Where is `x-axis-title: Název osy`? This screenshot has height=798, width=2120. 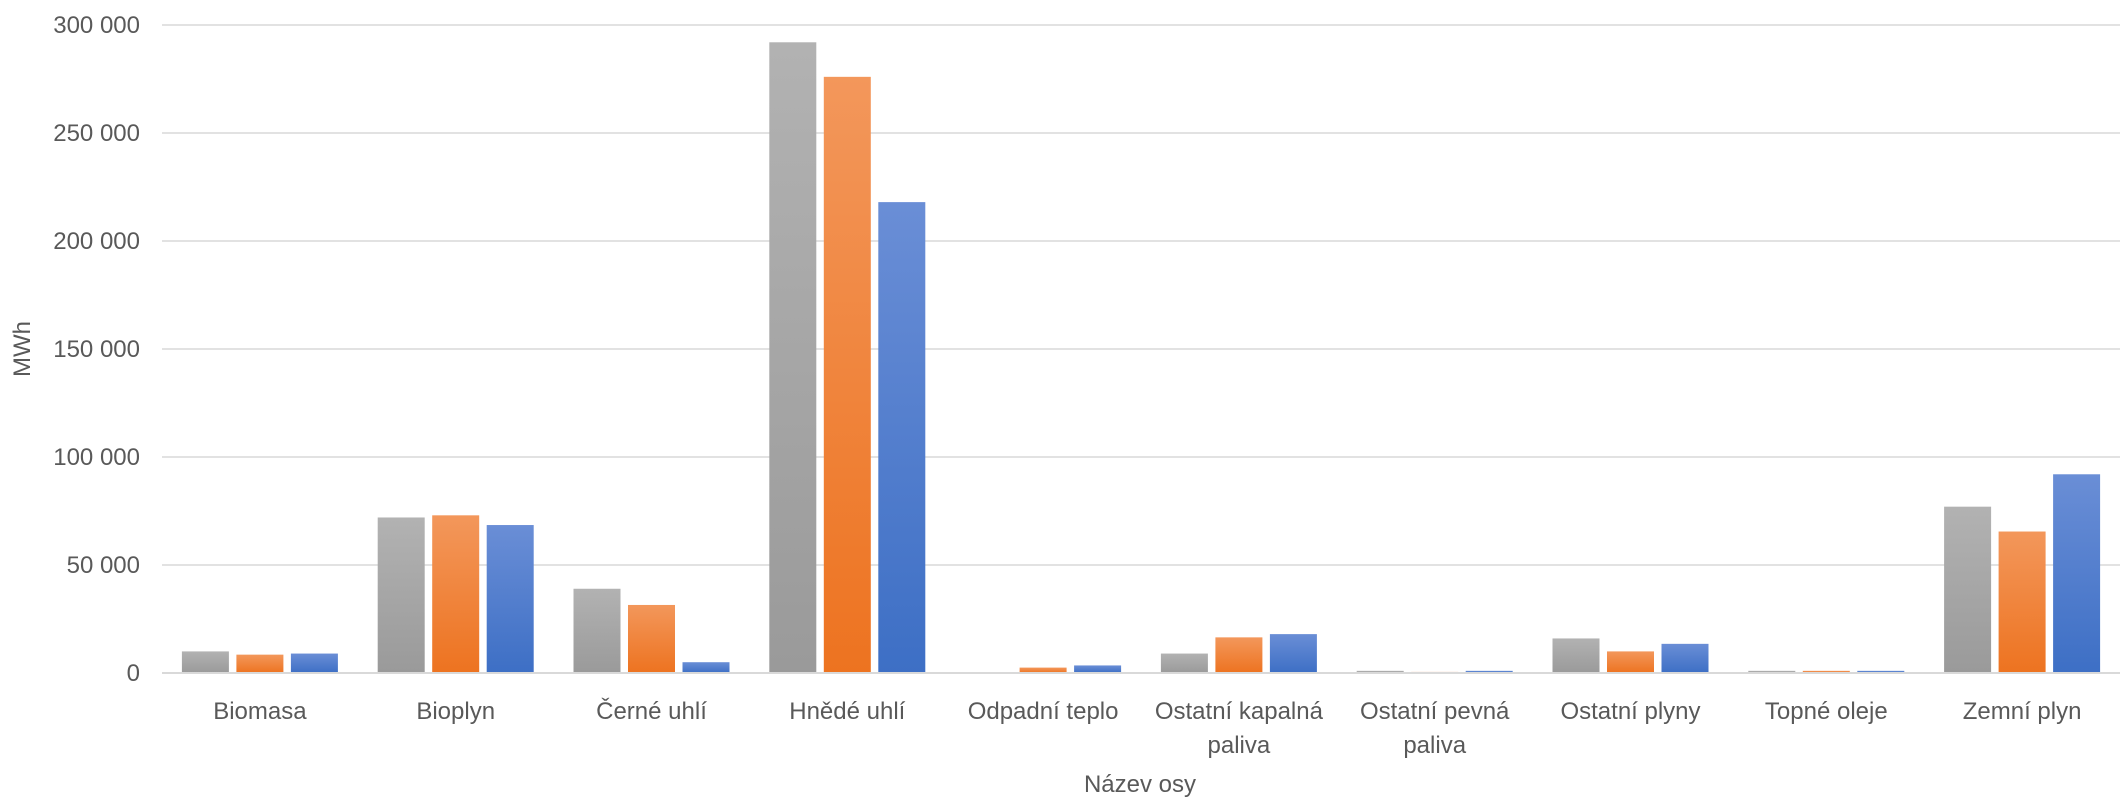 x-axis-title: Název osy is located at coordinates (1140, 784).